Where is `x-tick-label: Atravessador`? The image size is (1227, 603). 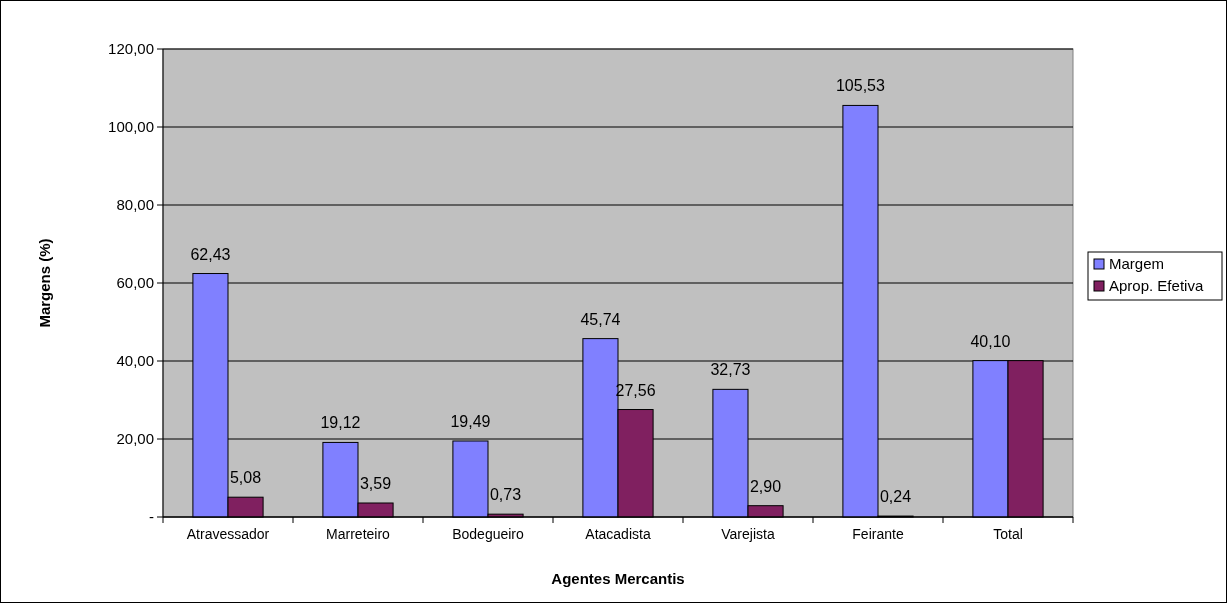 x-tick-label: Atravessador is located at coordinates (228, 534).